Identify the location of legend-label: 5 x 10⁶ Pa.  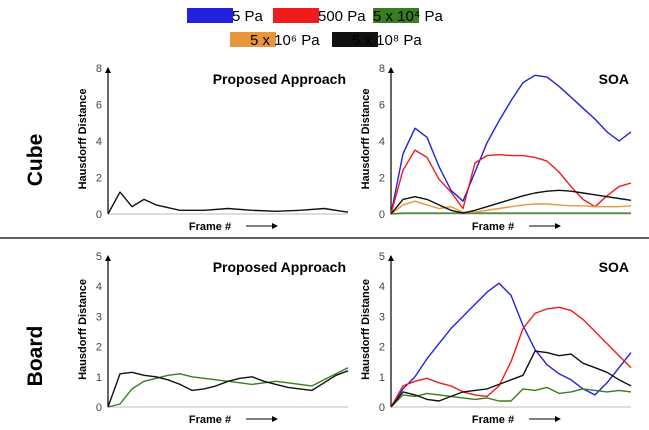
(285, 40).